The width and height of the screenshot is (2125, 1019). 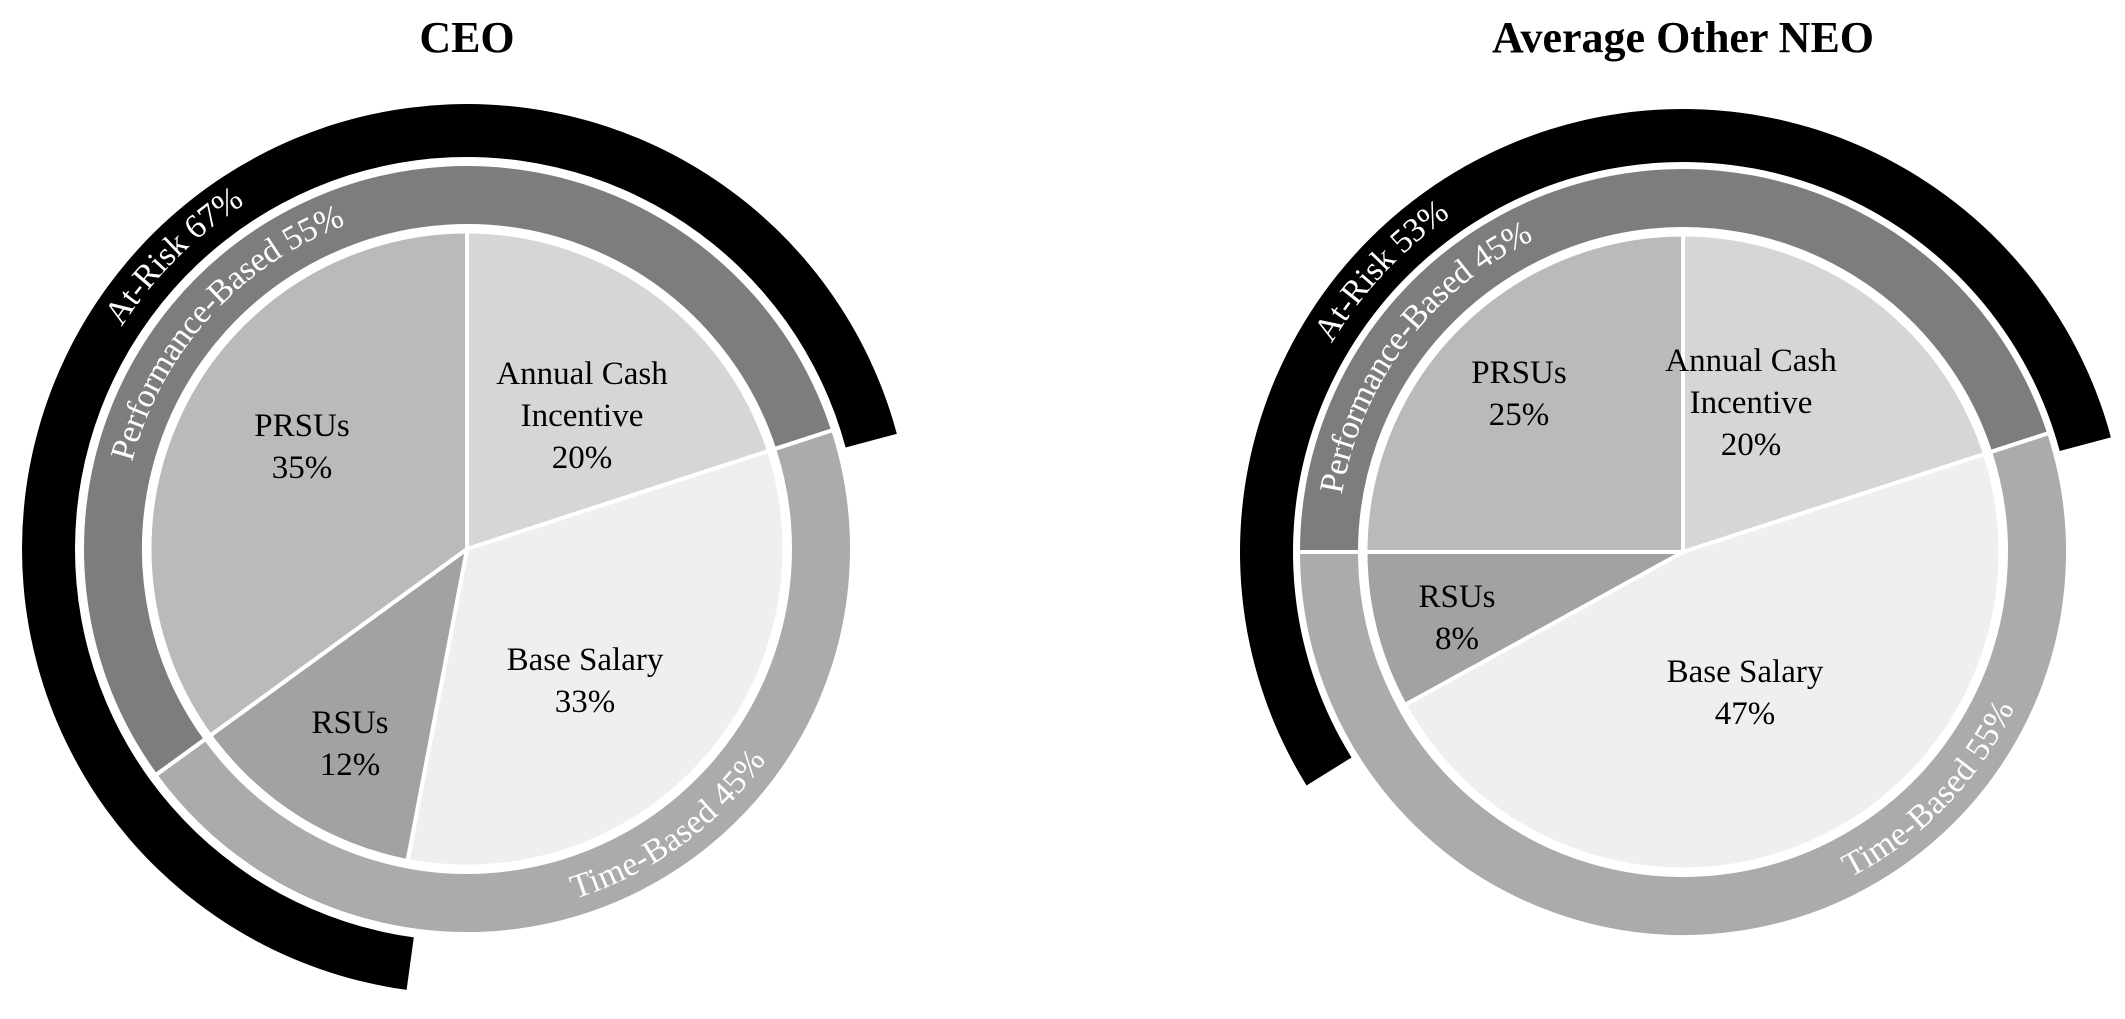 I want to click on ceo-label-base-salary: Base Salary 33%, so click(x=585, y=681).